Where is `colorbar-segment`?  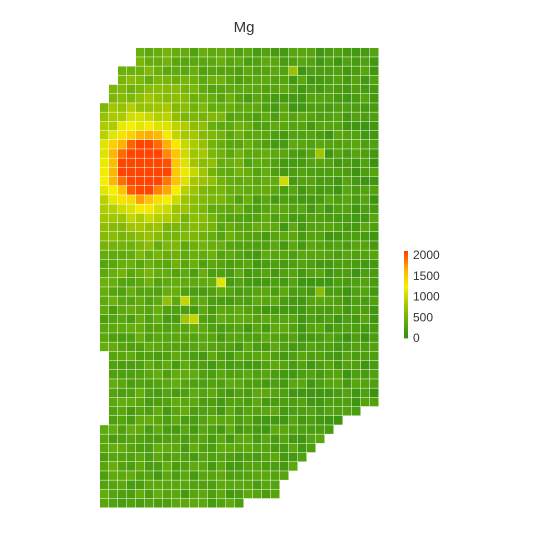
colorbar-segment is located at coordinates (406, 322).